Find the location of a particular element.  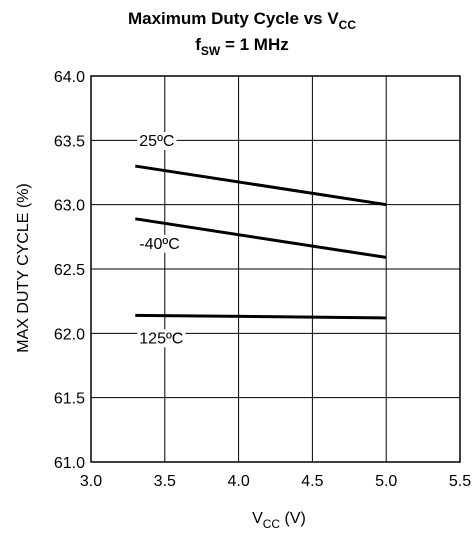

chart-subtitle-subscript: SW is located at coordinates (211, 51).